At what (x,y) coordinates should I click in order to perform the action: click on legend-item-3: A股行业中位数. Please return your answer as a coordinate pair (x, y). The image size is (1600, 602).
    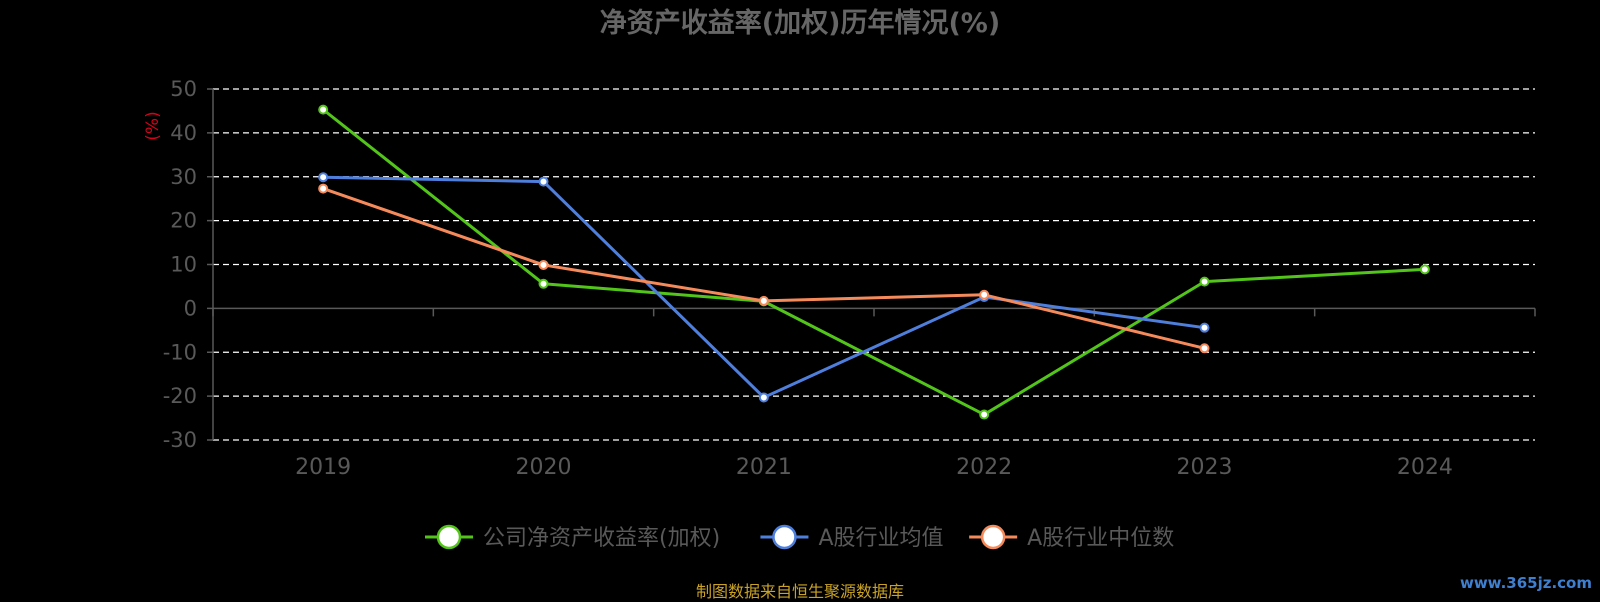
    Looking at the image, I should click on (1071, 537).